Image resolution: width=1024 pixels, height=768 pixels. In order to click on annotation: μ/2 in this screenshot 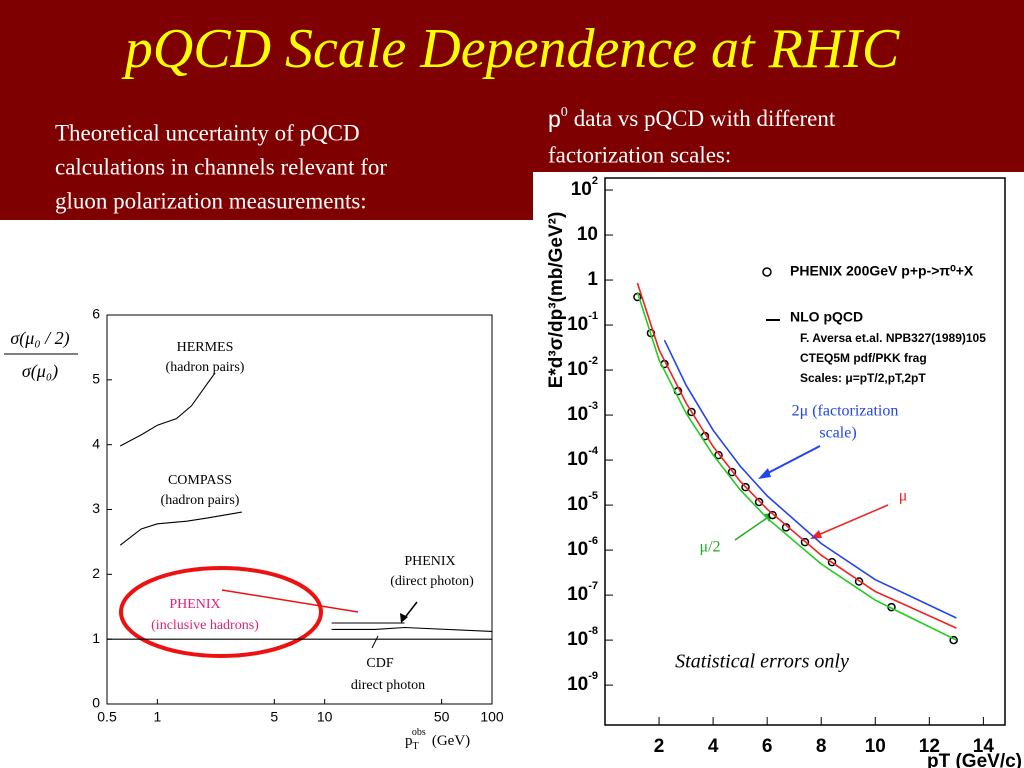, I will do `click(709, 547)`.